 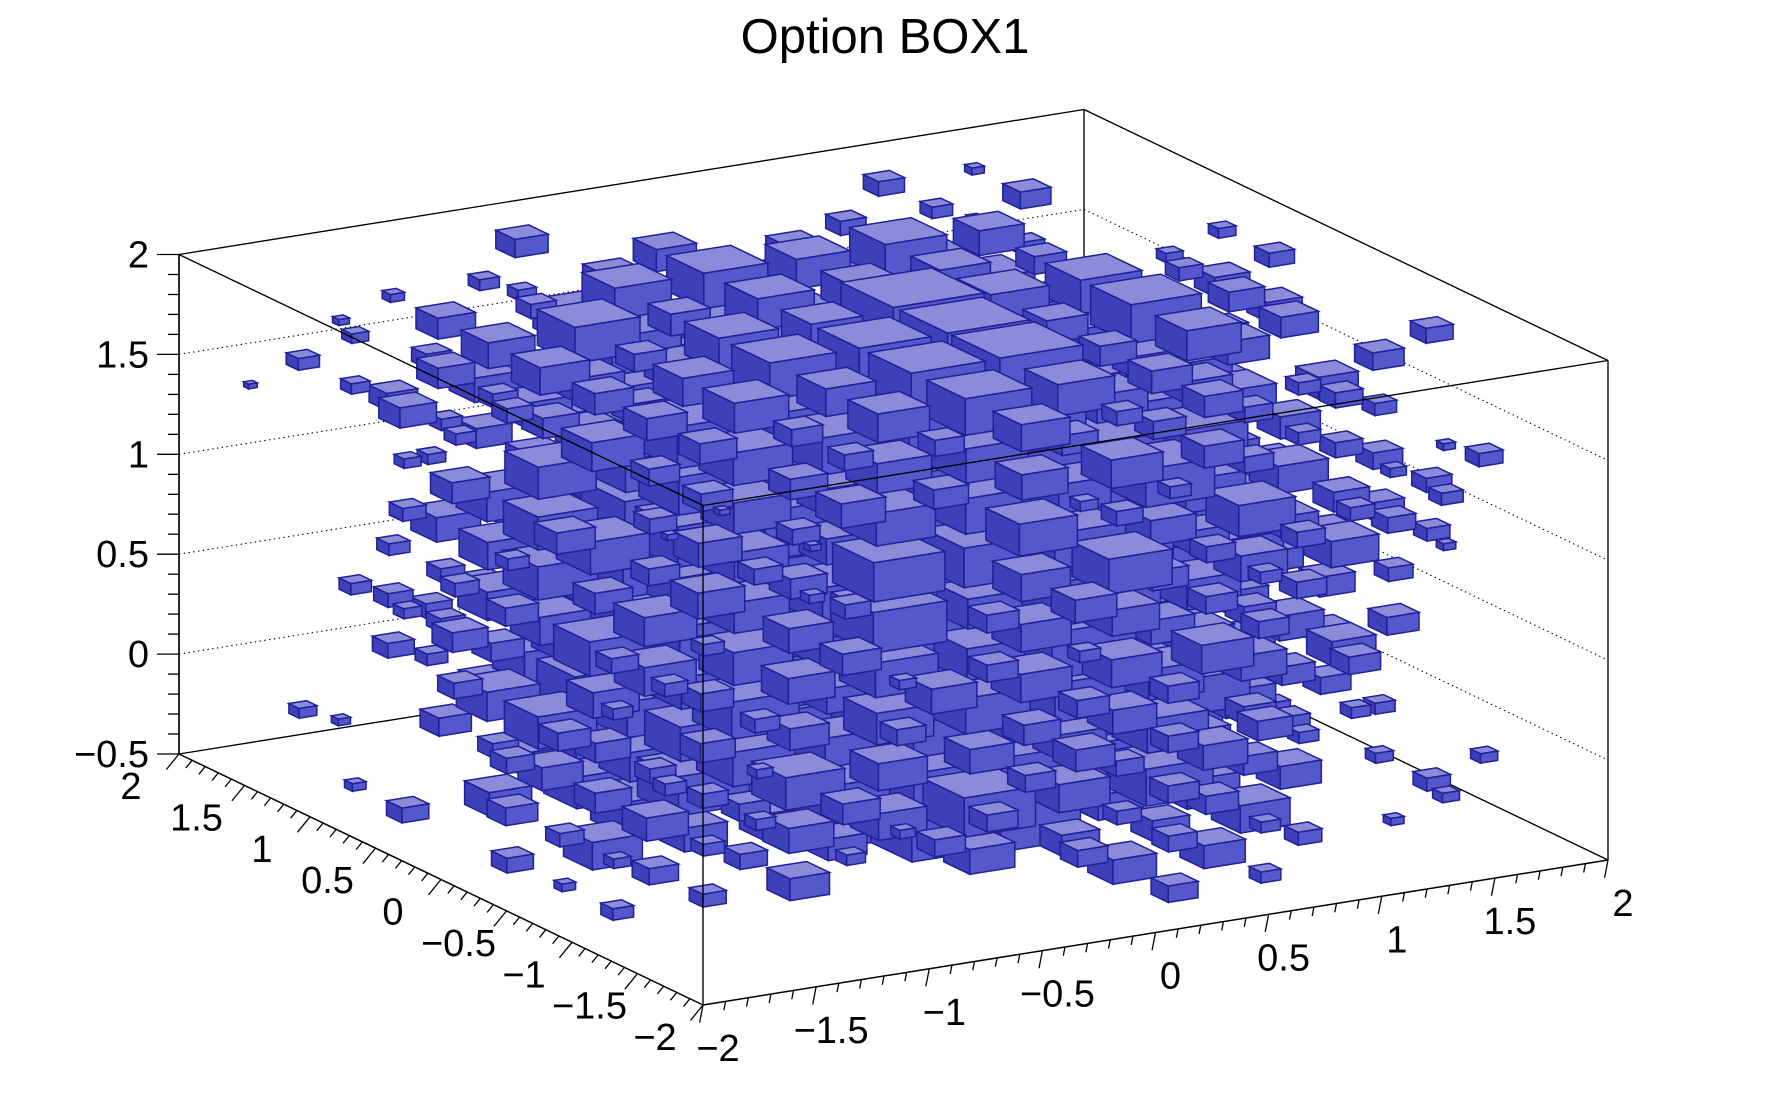 I want to click on frame-front-edge, so click(x=1155, y=433).